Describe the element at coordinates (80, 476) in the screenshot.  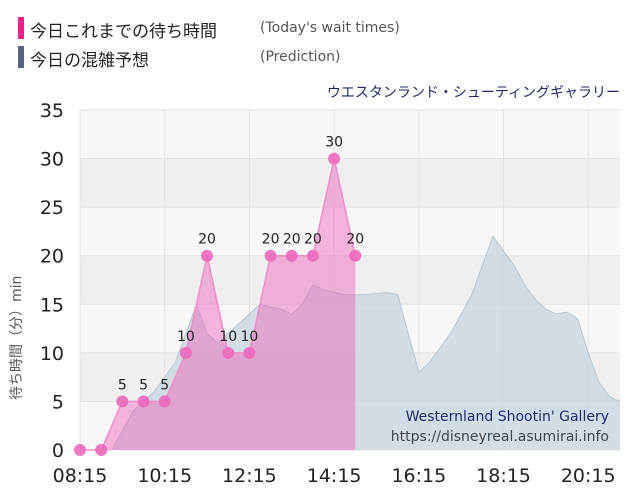
I see `x-tick-label: 08:15` at that location.